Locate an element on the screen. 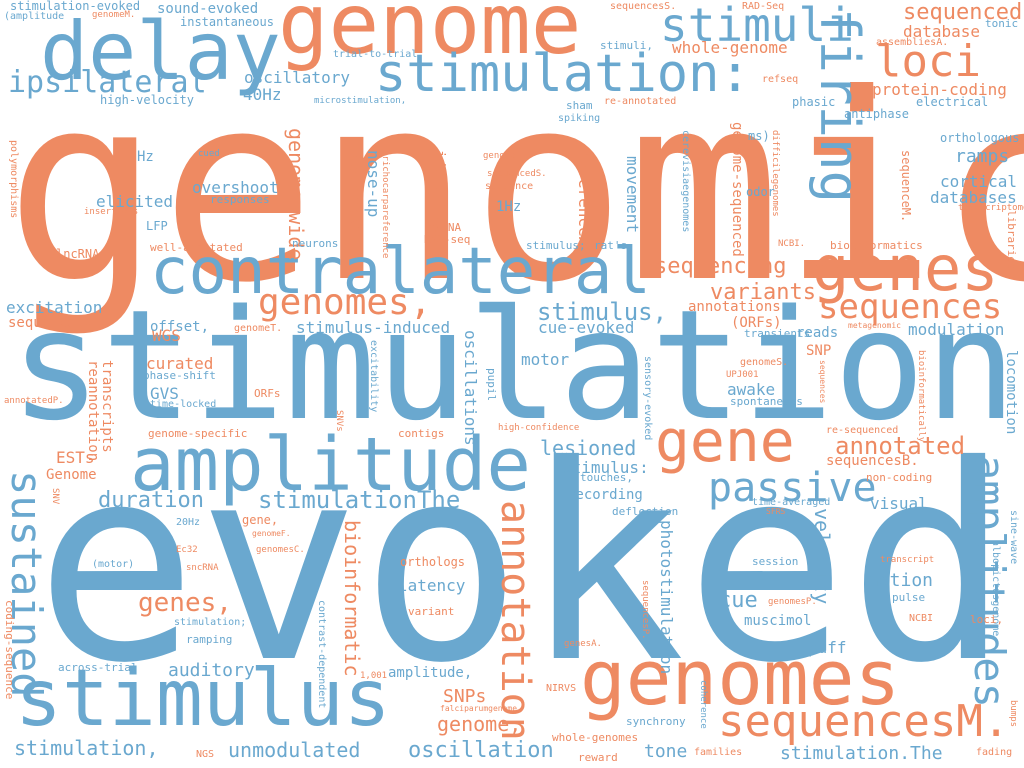  word-electrical: electrical is located at coordinates (952, 102).